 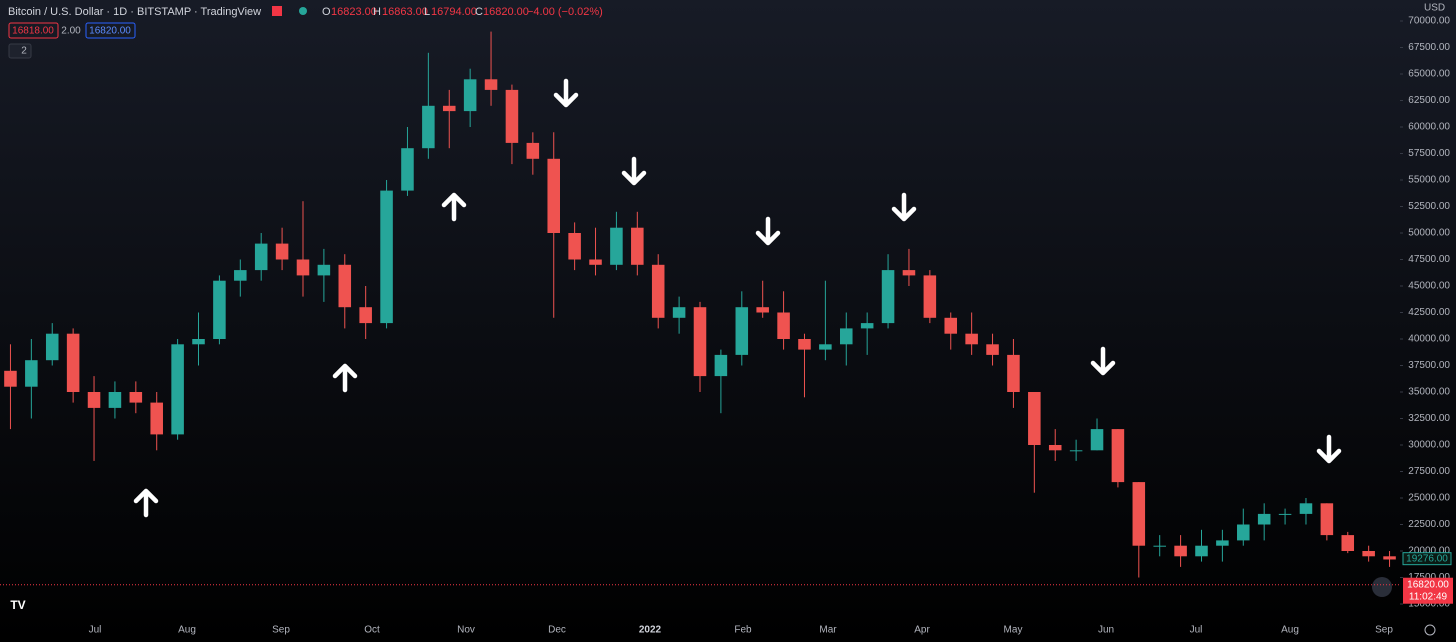 I want to click on last-price: 16820.00, so click(x=1428, y=584).